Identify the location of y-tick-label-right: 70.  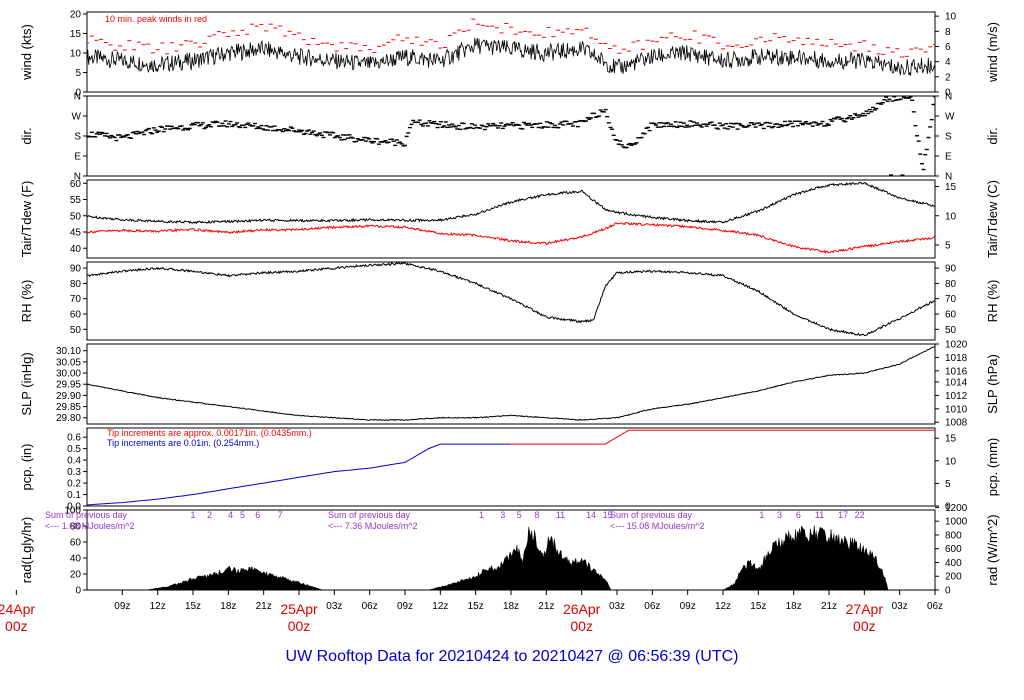
(951, 299).